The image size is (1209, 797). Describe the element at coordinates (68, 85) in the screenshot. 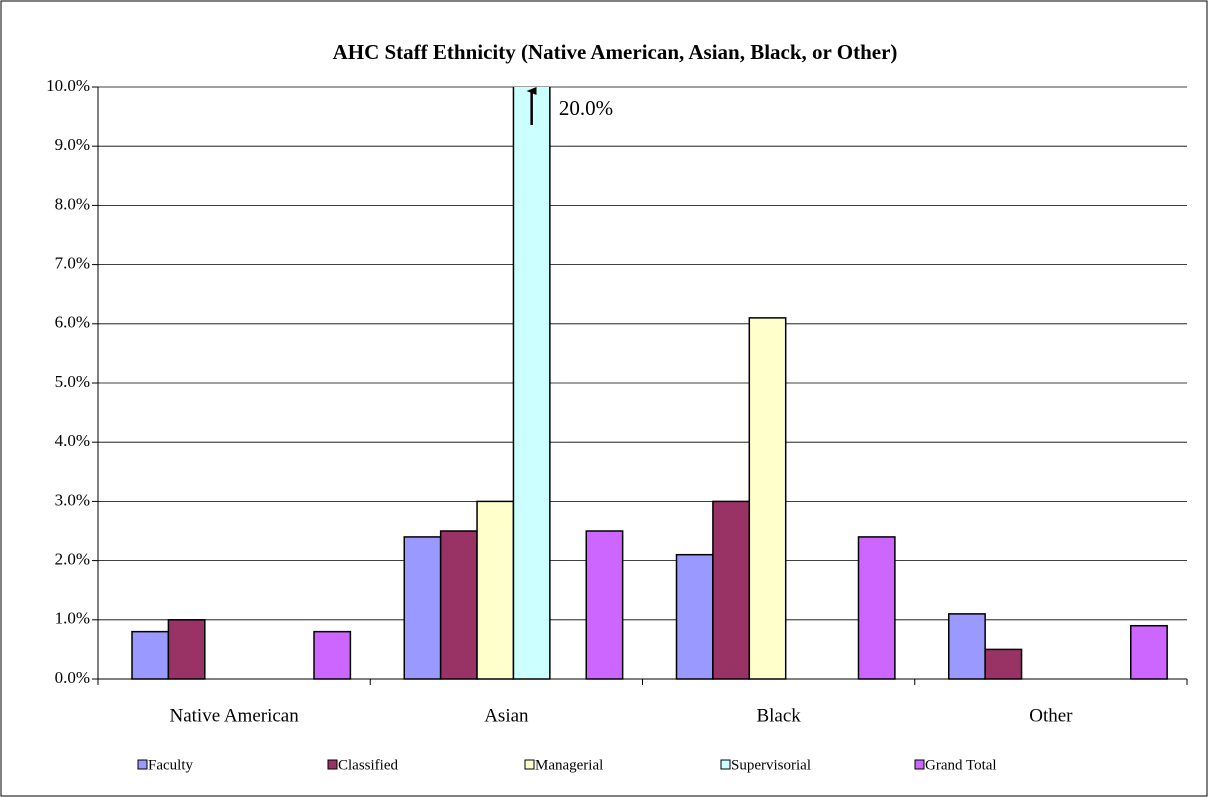

I see `y-tick-label: 10.0%` at that location.